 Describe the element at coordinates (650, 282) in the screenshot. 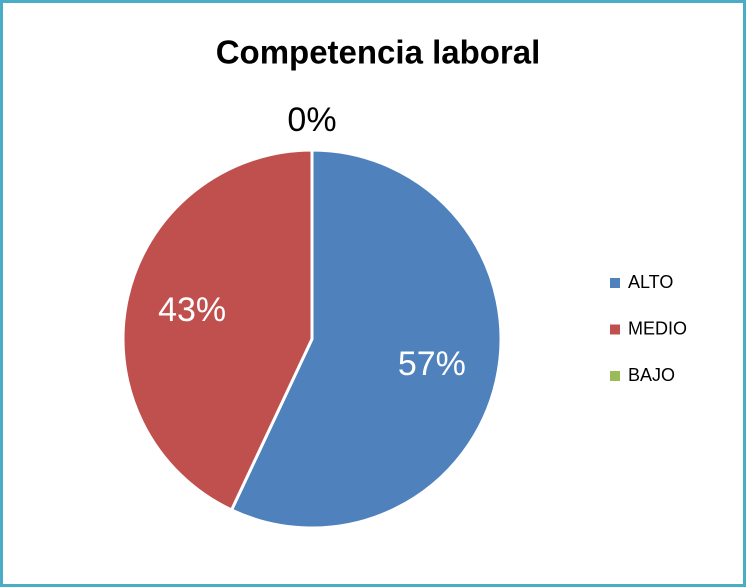

I see `legend-label: ALTO` at that location.